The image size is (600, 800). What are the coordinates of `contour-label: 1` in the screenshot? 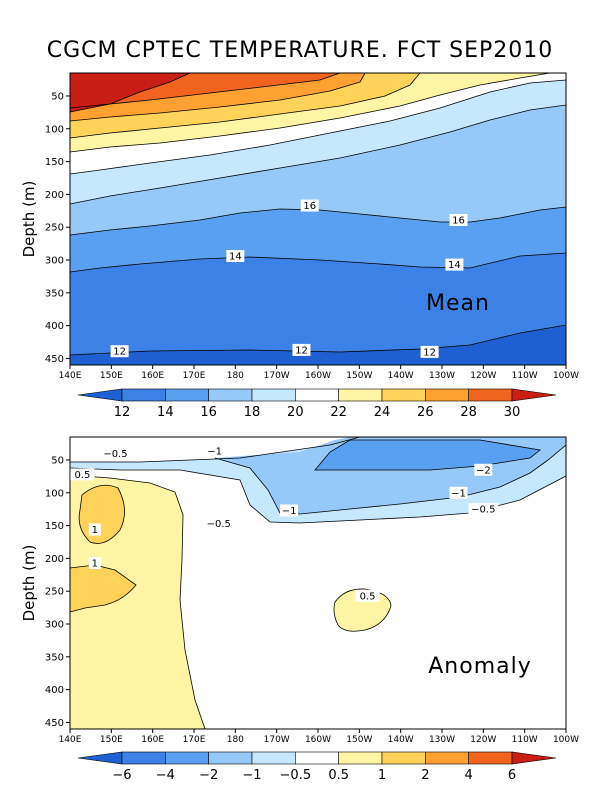 It's located at (95, 563).